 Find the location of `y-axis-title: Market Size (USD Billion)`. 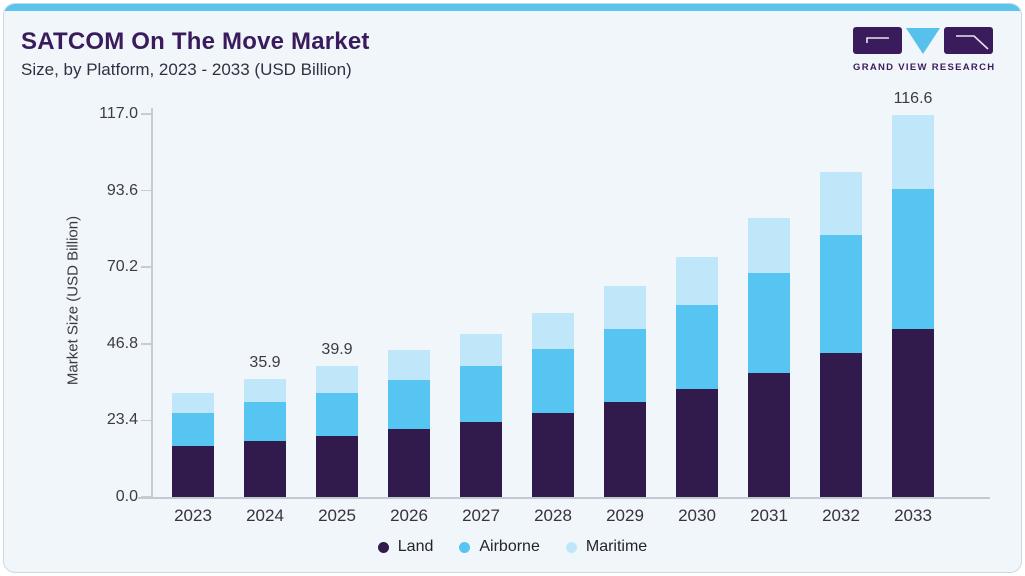

y-axis-title: Market Size (USD Billion) is located at coordinates (73, 300).